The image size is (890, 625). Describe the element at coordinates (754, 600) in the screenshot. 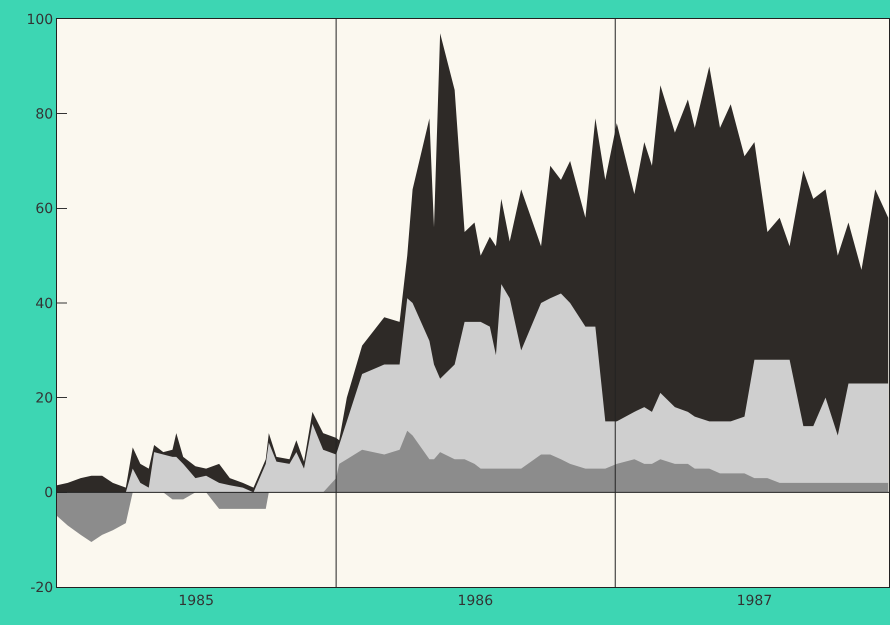

I see `x-tick-label: 1987` at that location.